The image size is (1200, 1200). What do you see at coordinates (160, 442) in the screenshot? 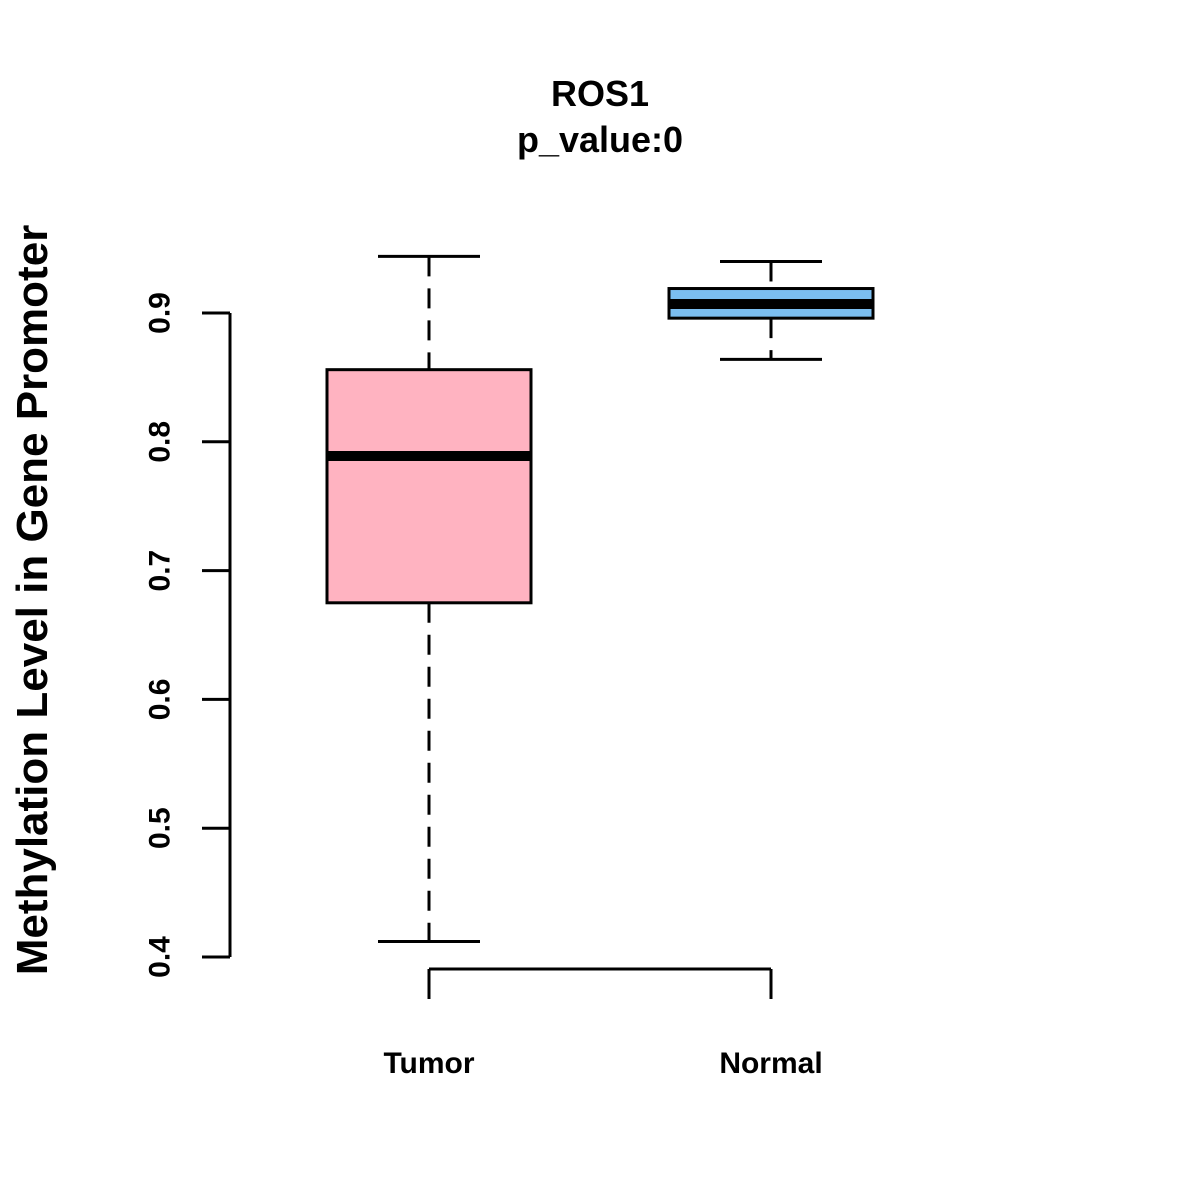
I see `y-tick-label: 0.8` at bounding box center [160, 442].